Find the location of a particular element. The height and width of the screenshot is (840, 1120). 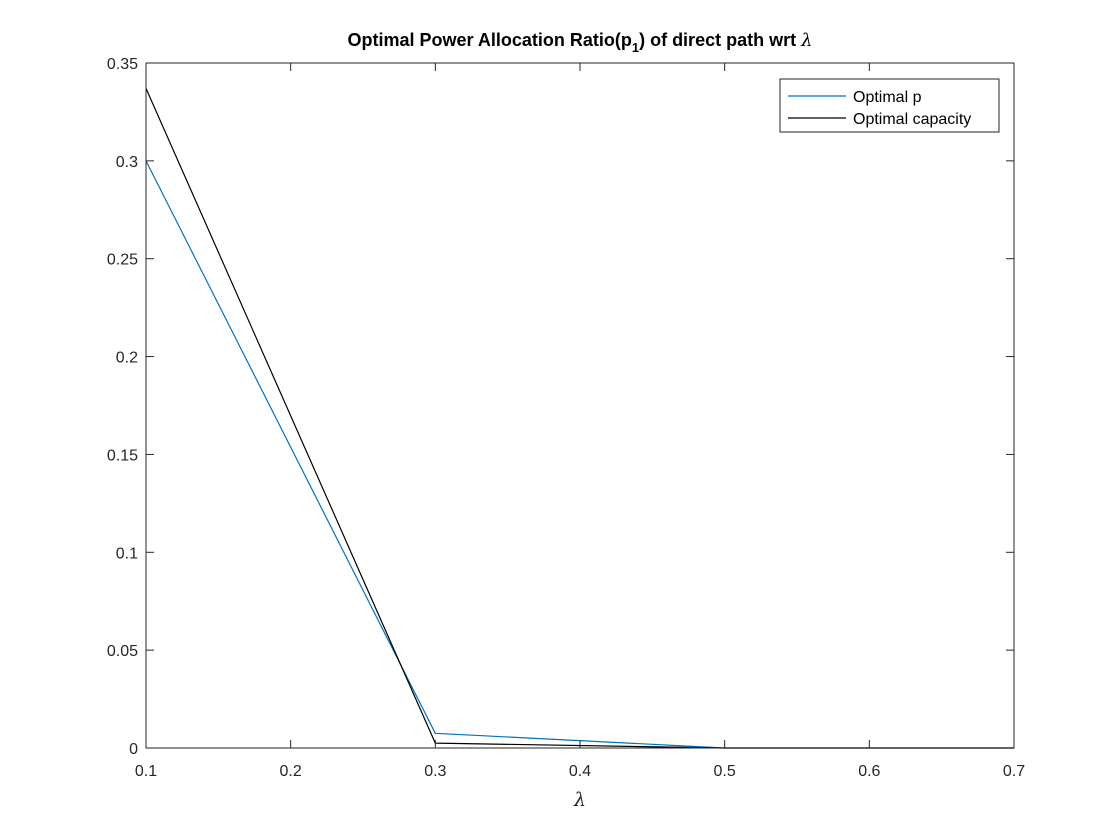

chart-title-subscript: 1 is located at coordinates (635, 47).